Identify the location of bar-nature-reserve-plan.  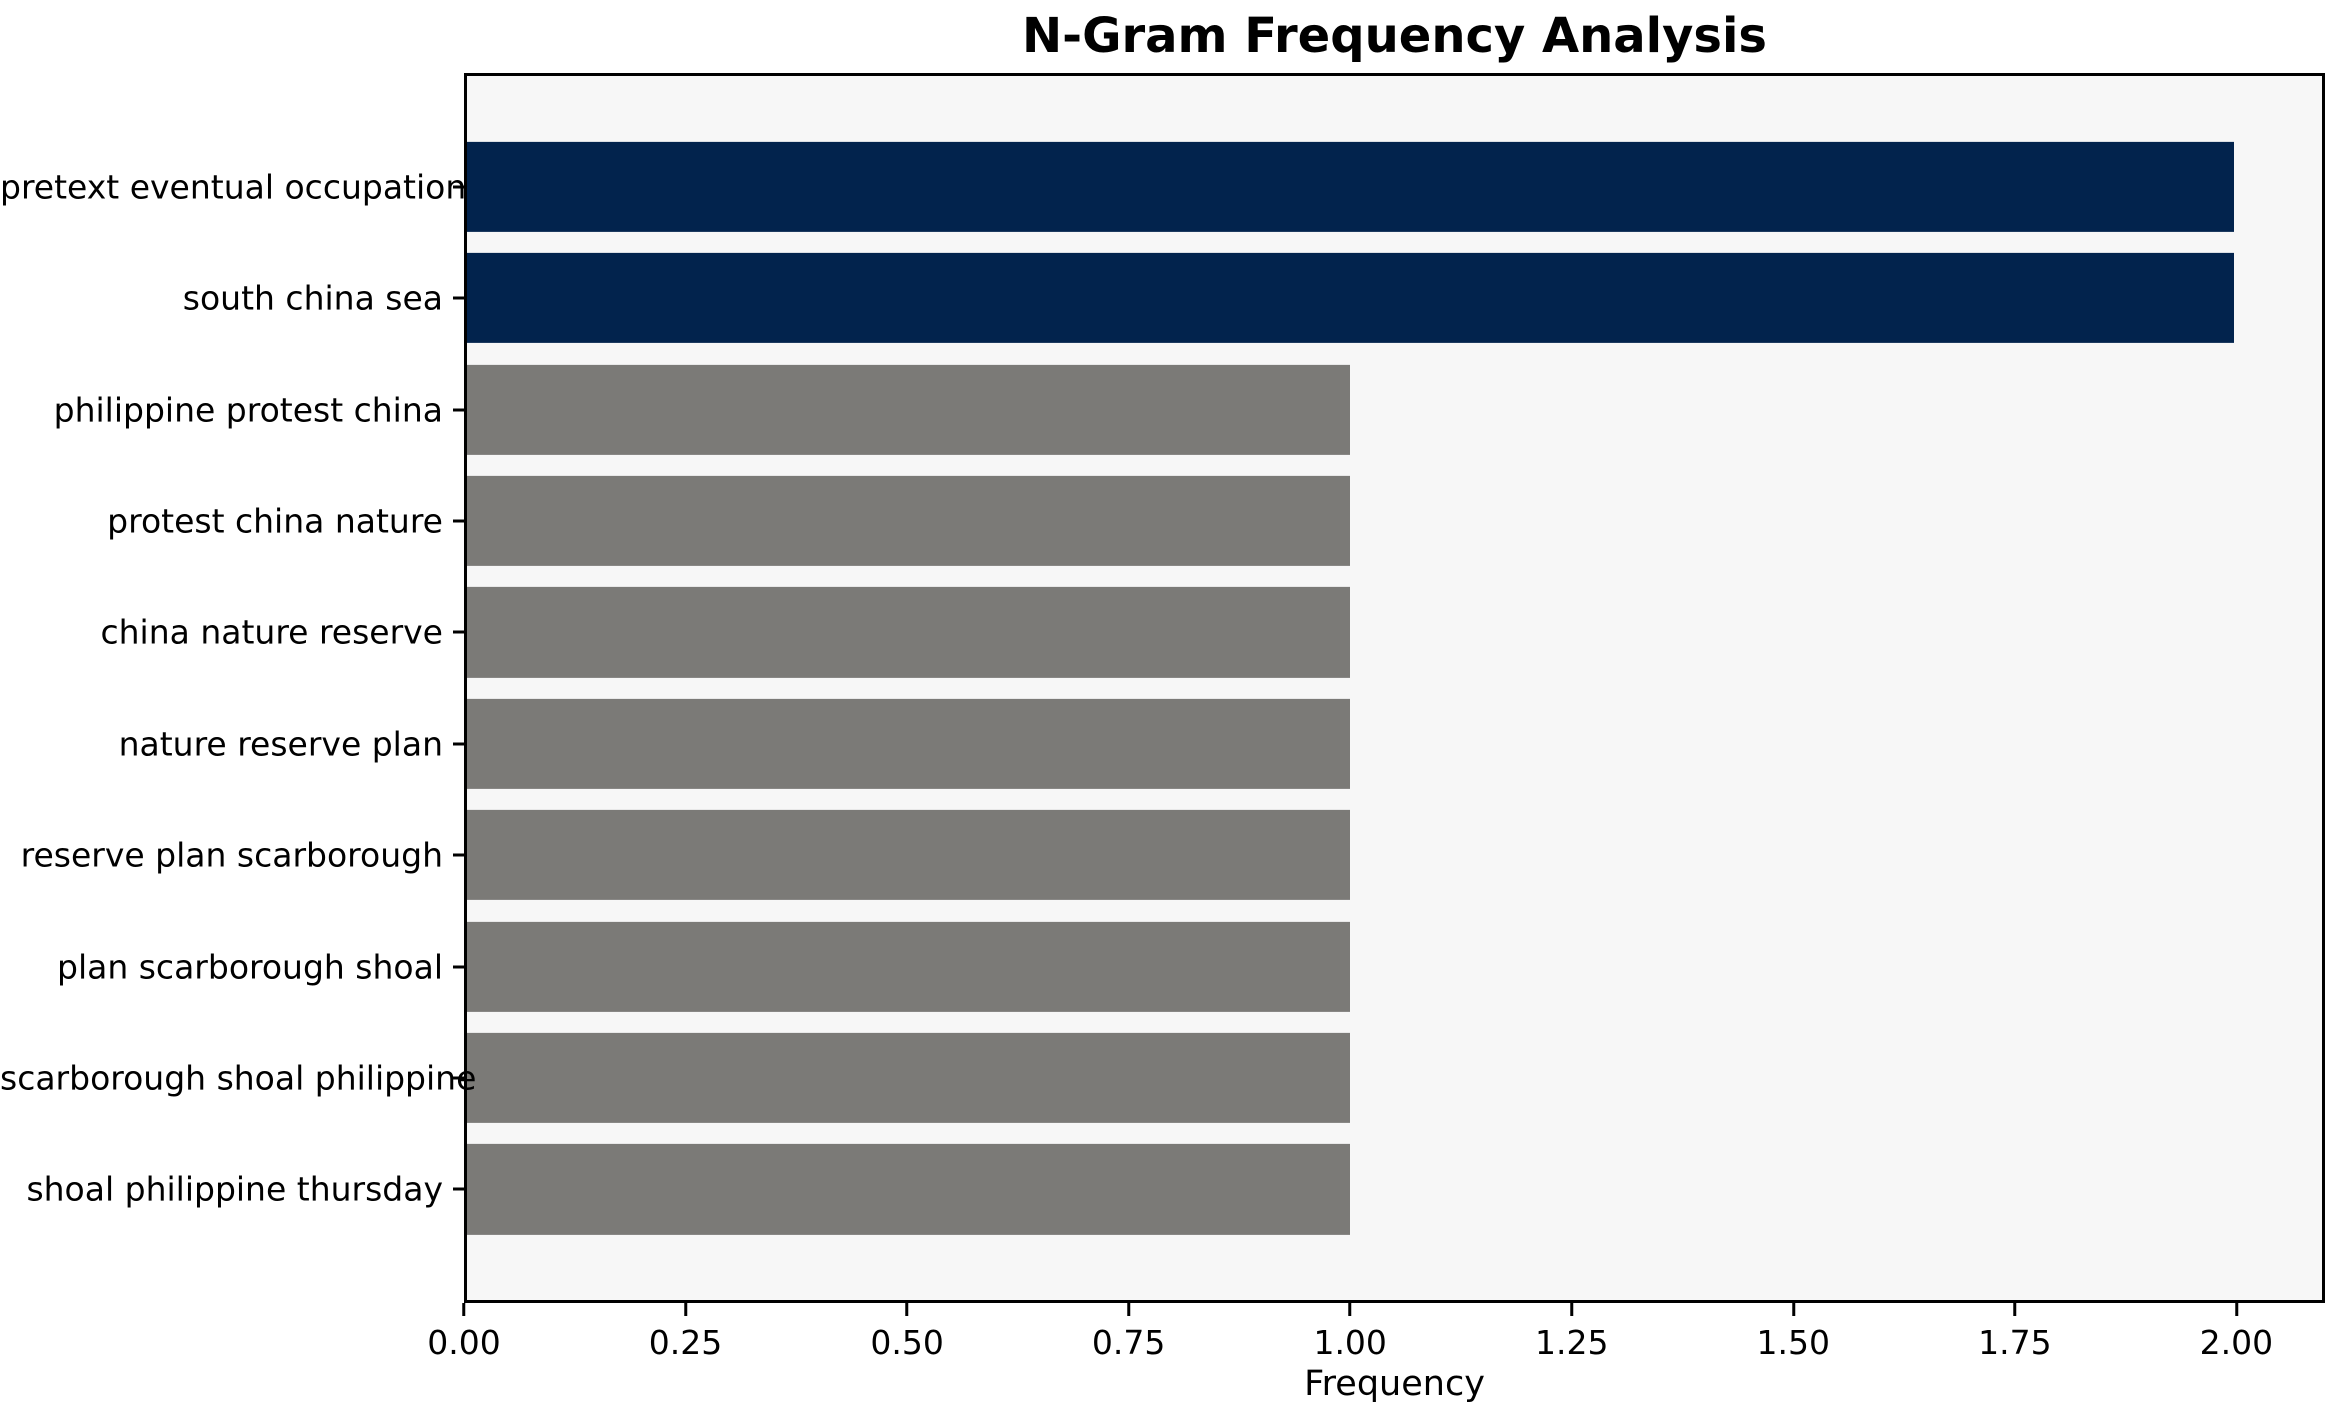
(909, 743).